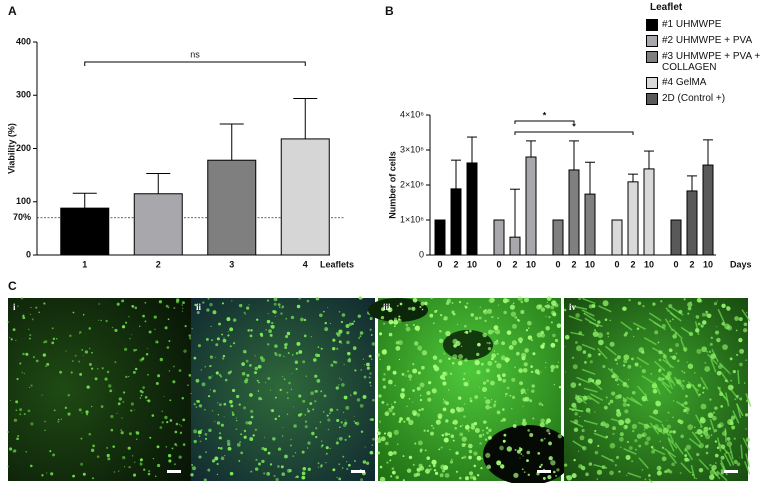 The height and width of the screenshot is (483, 768). Describe the element at coordinates (337, 264) in the screenshot. I see `x-axis-title: Leaflets` at that location.